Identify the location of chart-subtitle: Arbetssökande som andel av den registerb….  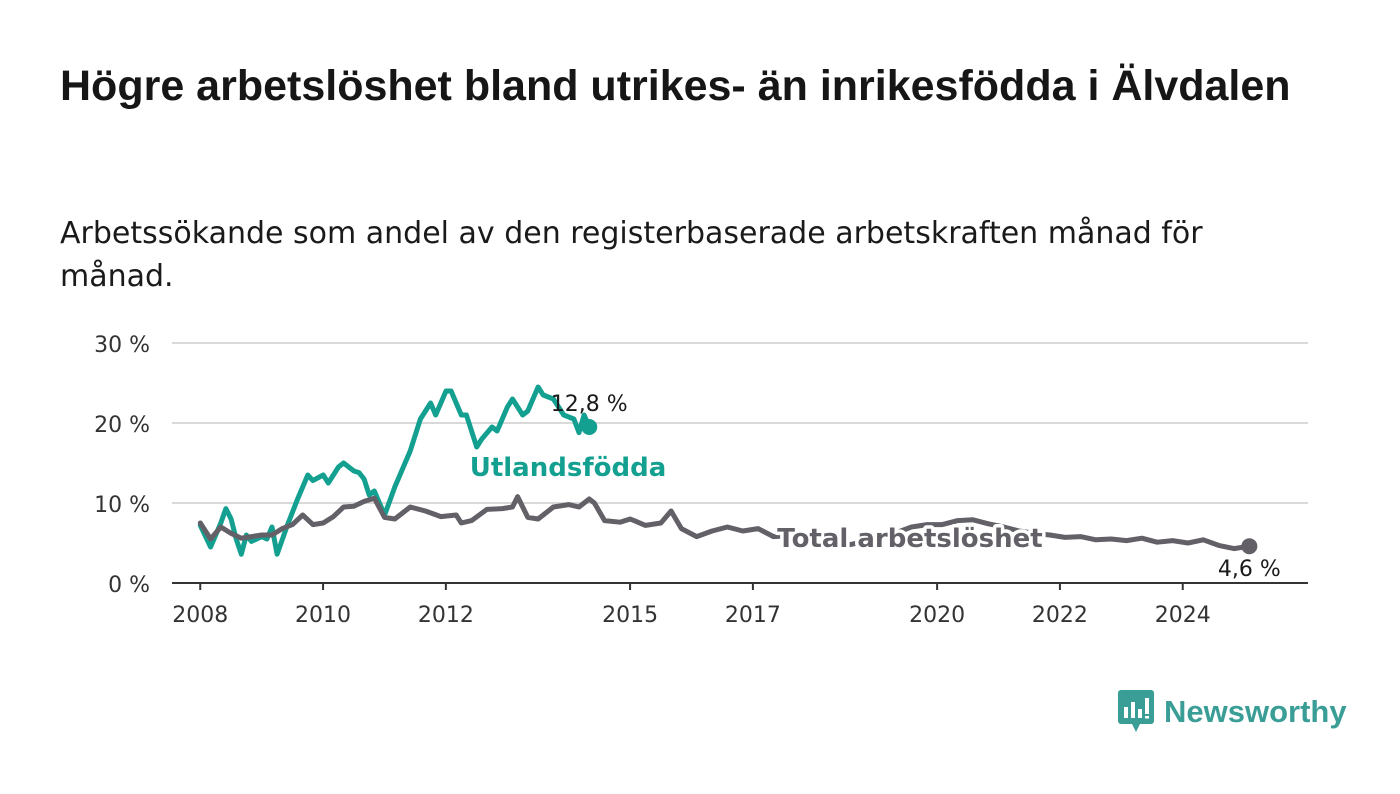
(631, 255).